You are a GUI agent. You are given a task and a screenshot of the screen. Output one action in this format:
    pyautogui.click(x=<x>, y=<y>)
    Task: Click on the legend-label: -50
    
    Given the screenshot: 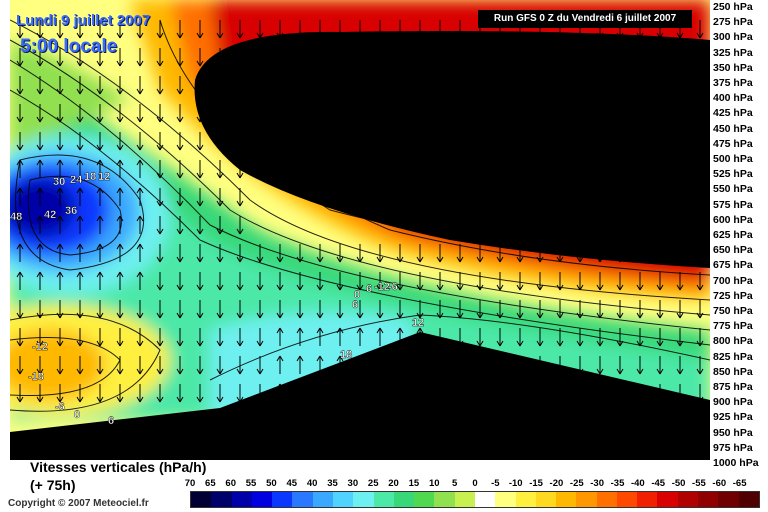 What is the action you would take?
    pyautogui.click(x=678, y=483)
    